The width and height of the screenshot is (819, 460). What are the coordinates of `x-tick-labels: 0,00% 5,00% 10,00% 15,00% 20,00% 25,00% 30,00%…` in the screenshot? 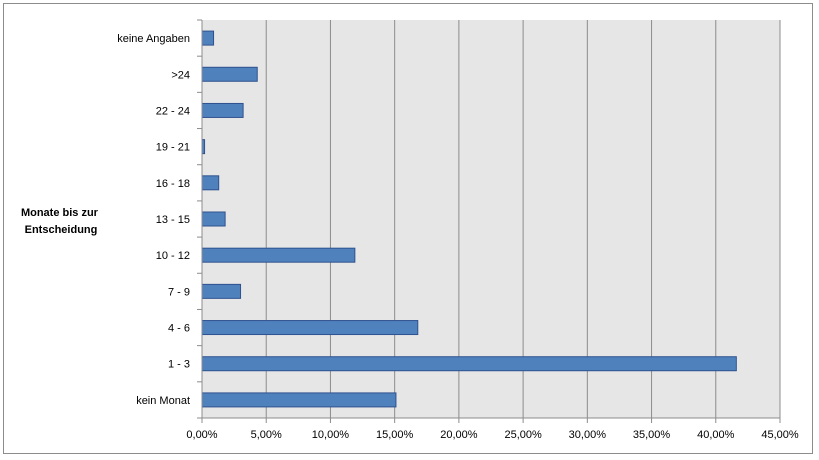 It's located at (492, 435).